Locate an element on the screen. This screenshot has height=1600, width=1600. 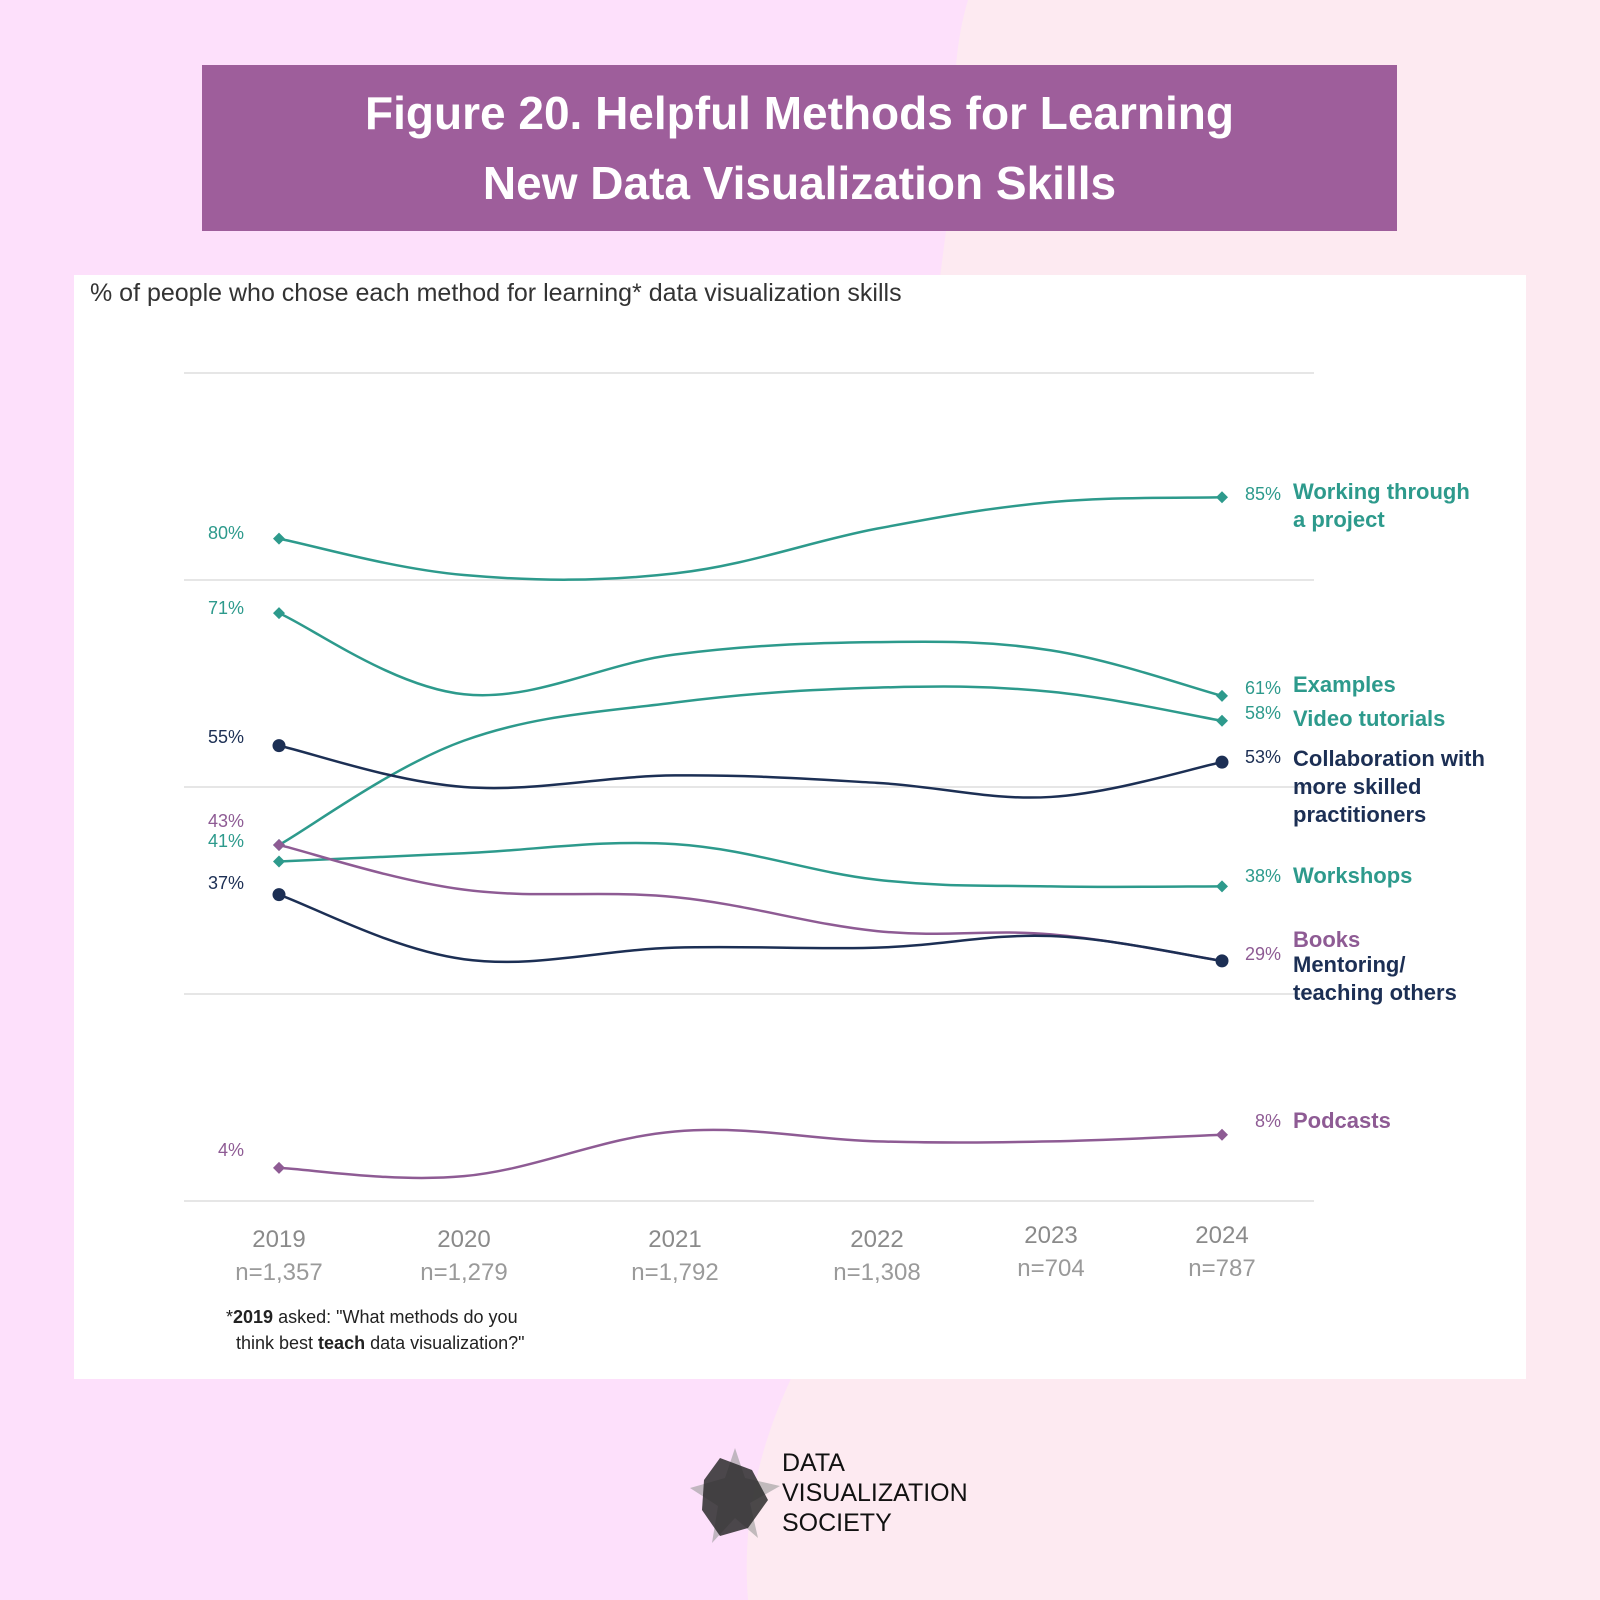
start-value-label: 43% is located at coordinates (226, 821).